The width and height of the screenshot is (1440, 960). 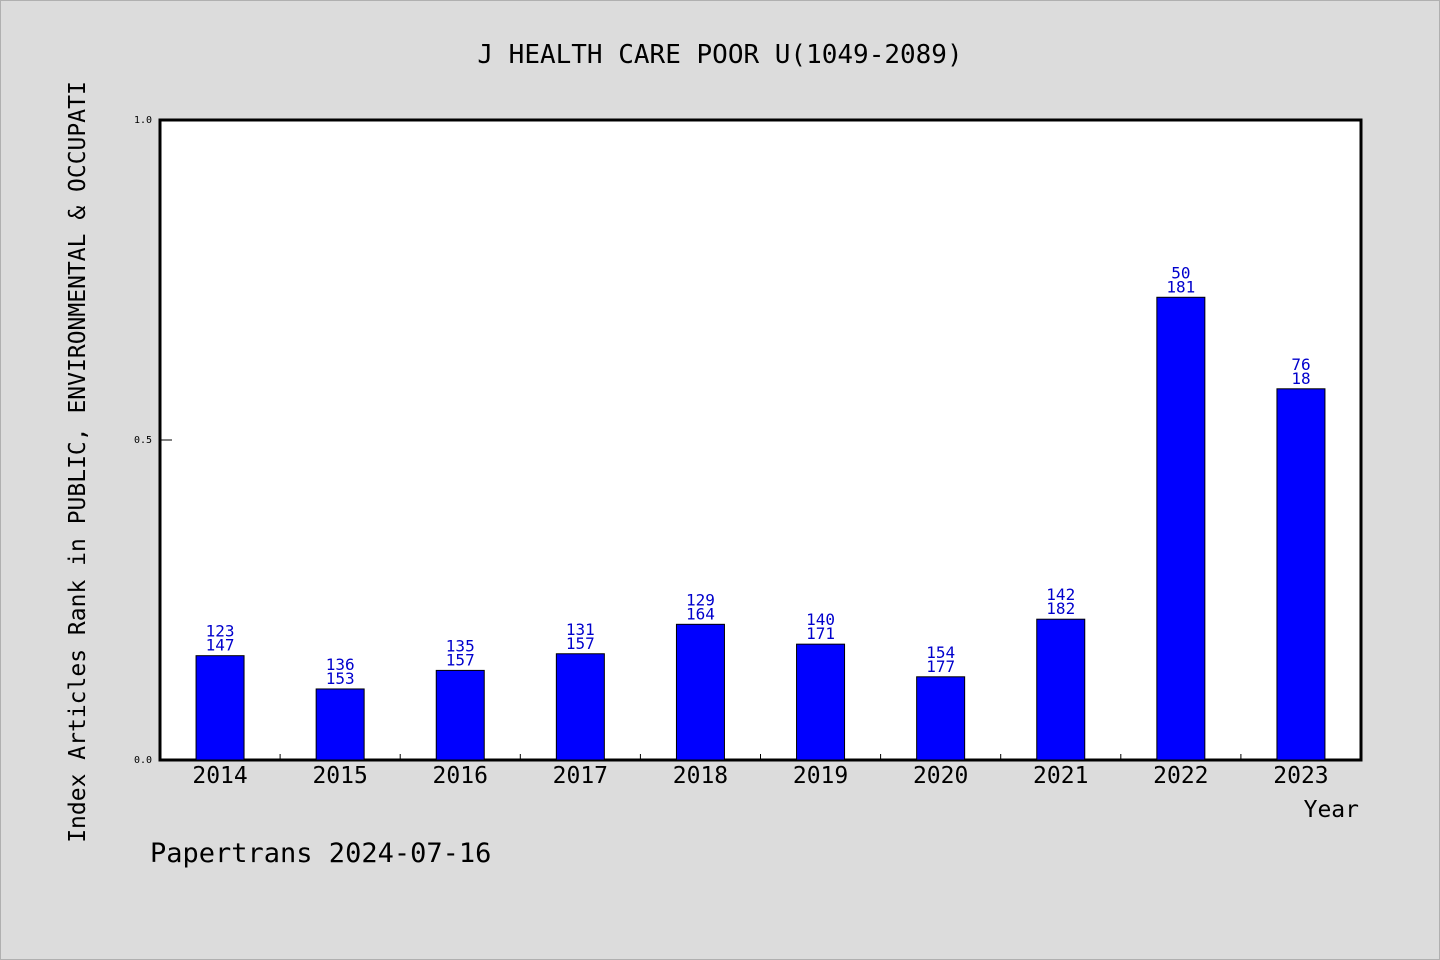 What do you see at coordinates (460, 645) in the screenshot?
I see `bar-label-rank: 135` at bounding box center [460, 645].